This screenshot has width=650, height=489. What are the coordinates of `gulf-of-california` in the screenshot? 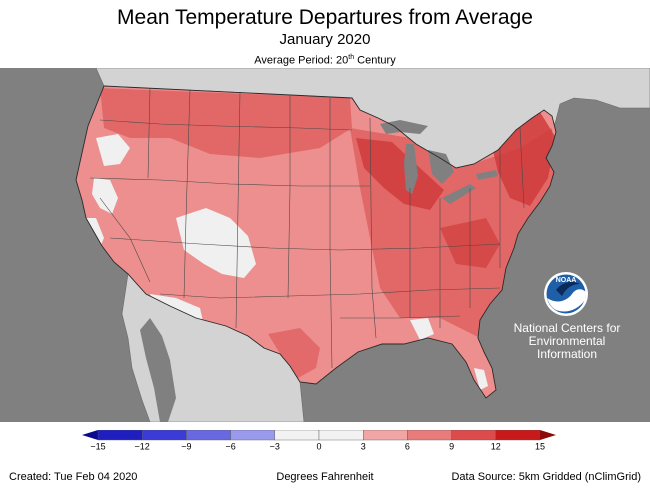 It's located at (158, 370).